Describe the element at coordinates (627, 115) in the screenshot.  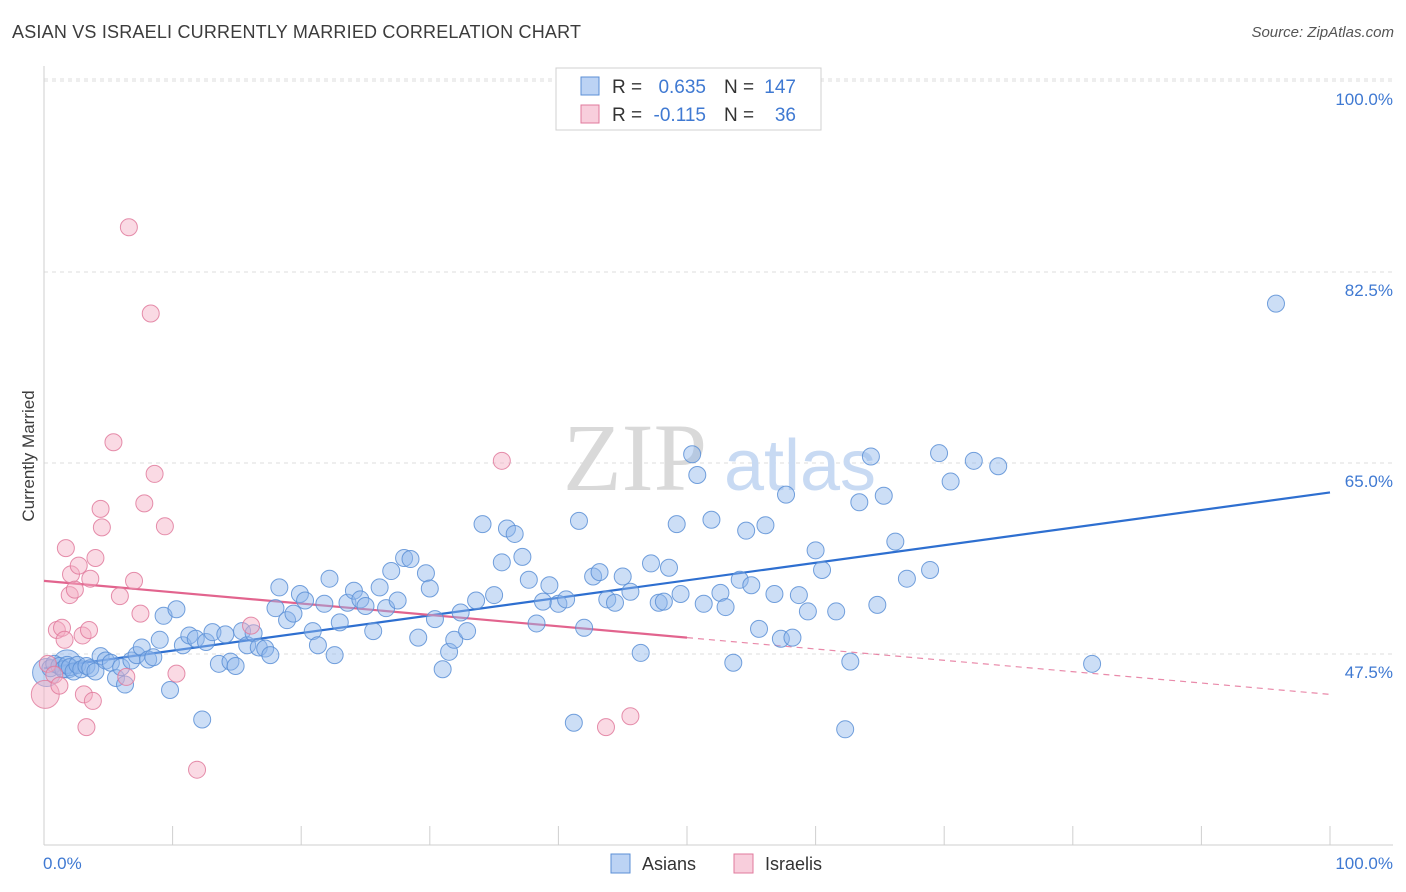
I see `legend-r-label: R =` at that location.